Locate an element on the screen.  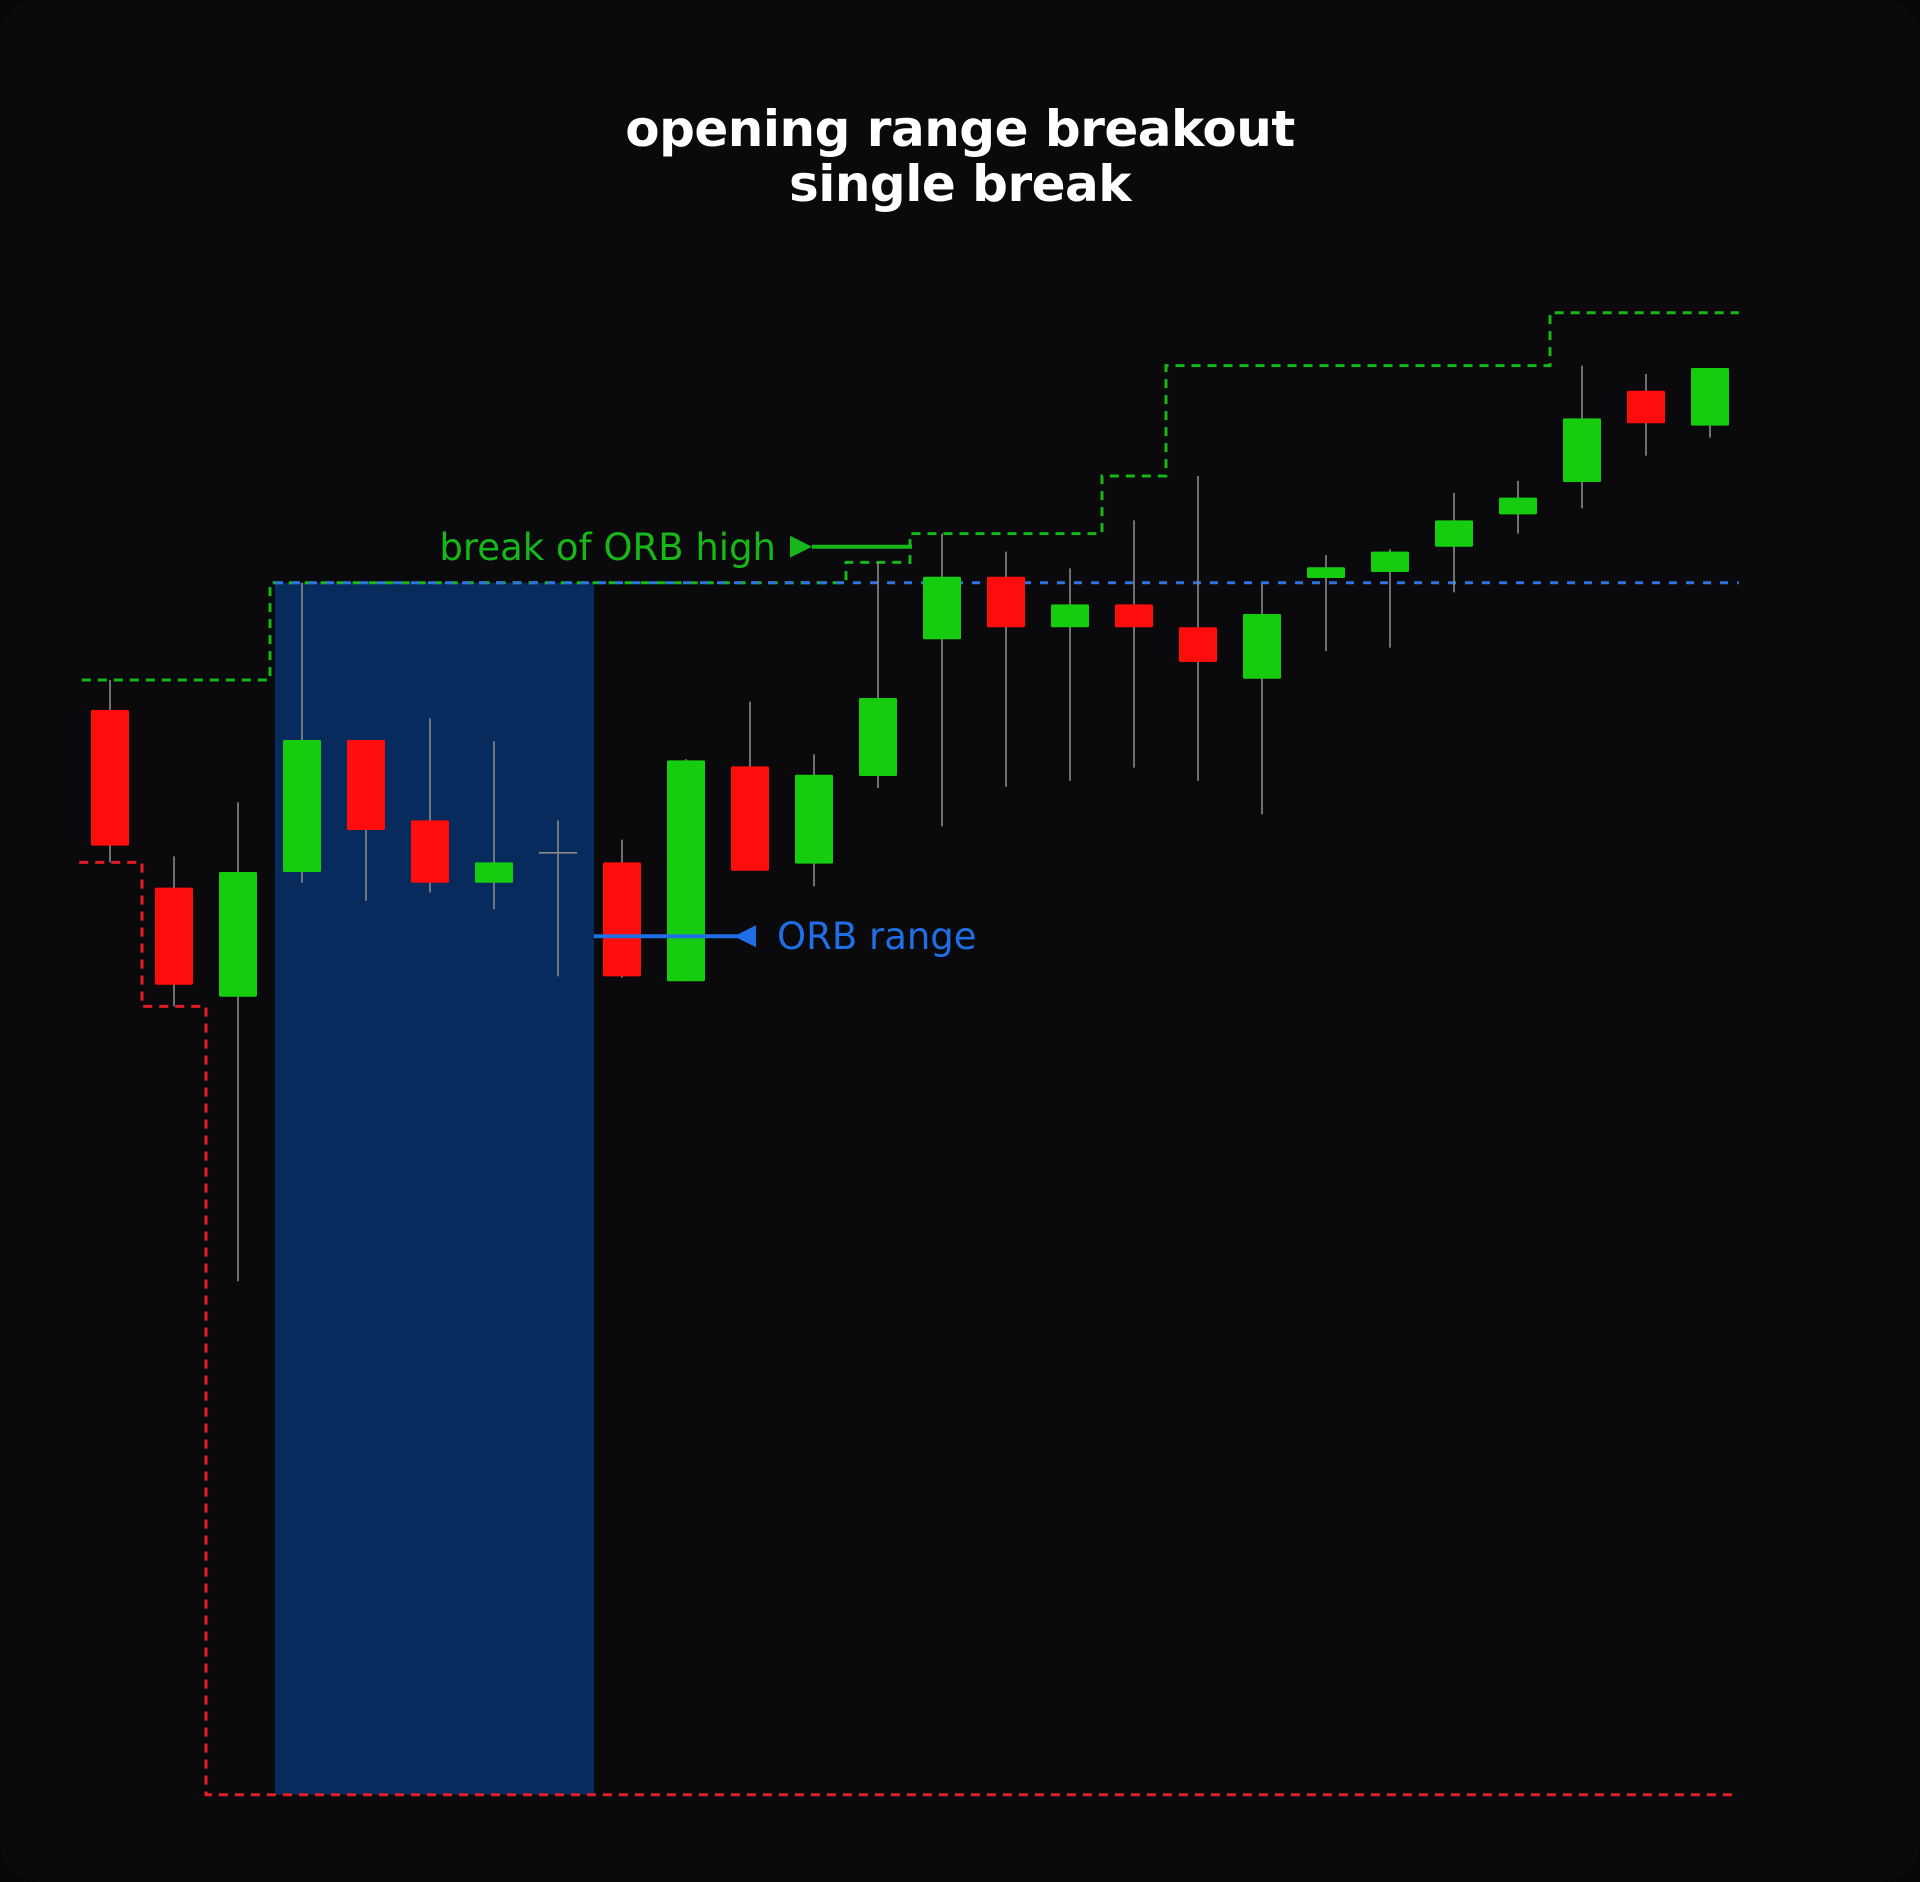
chart-title-line-1: opening range breakout is located at coordinates (960, 129).